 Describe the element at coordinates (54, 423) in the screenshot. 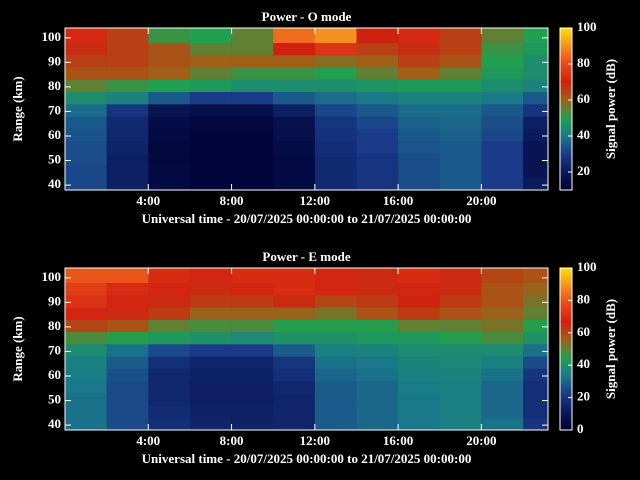

I see `y-tick-label: 40` at that location.